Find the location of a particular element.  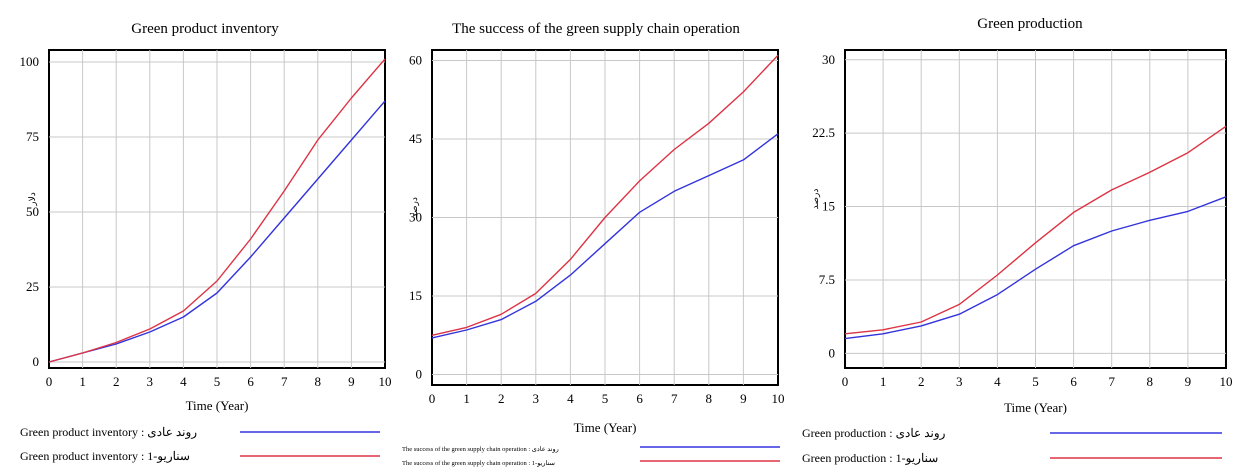

legend-entry-1: Green production : روند عادی is located at coordinates (874, 433).